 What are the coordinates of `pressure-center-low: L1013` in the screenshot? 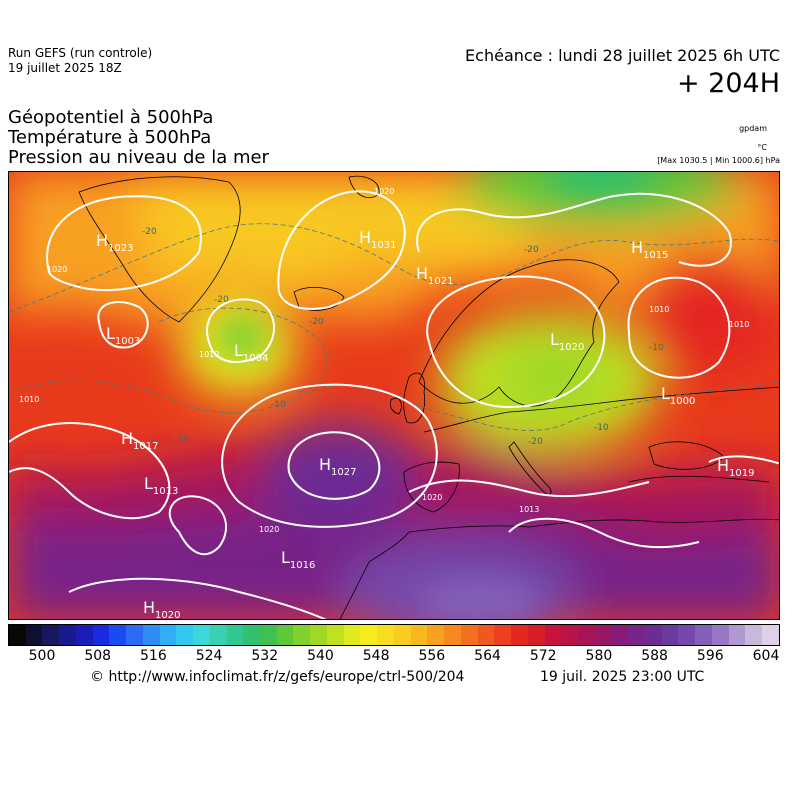 It's located at (161, 485).